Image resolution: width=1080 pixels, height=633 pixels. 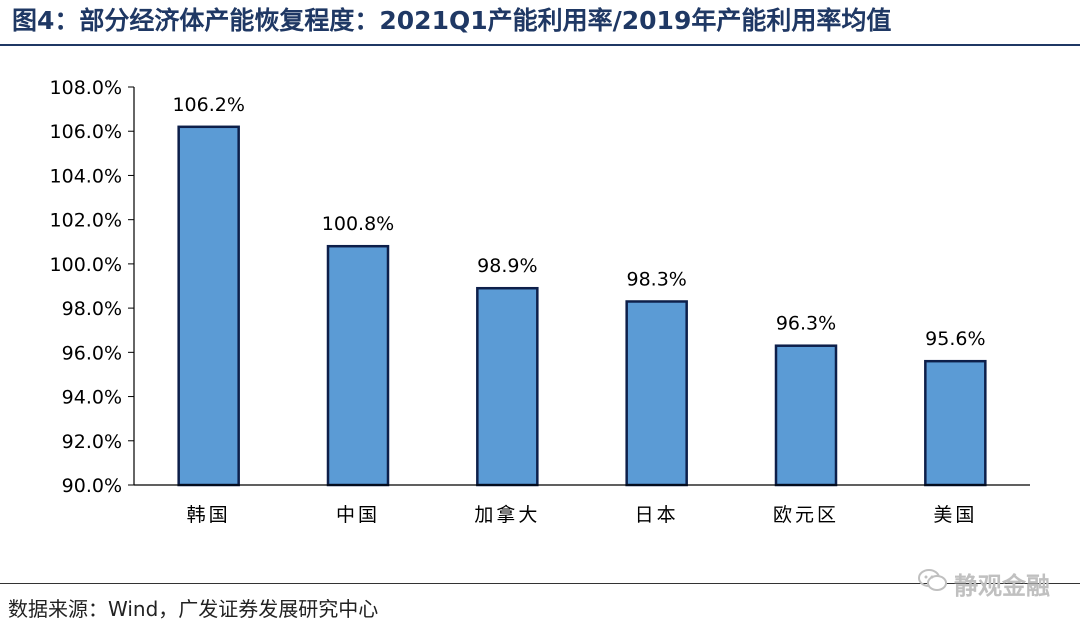 What do you see at coordinates (933, 584) in the screenshot?
I see `wechat-icon` at bounding box center [933, 584].